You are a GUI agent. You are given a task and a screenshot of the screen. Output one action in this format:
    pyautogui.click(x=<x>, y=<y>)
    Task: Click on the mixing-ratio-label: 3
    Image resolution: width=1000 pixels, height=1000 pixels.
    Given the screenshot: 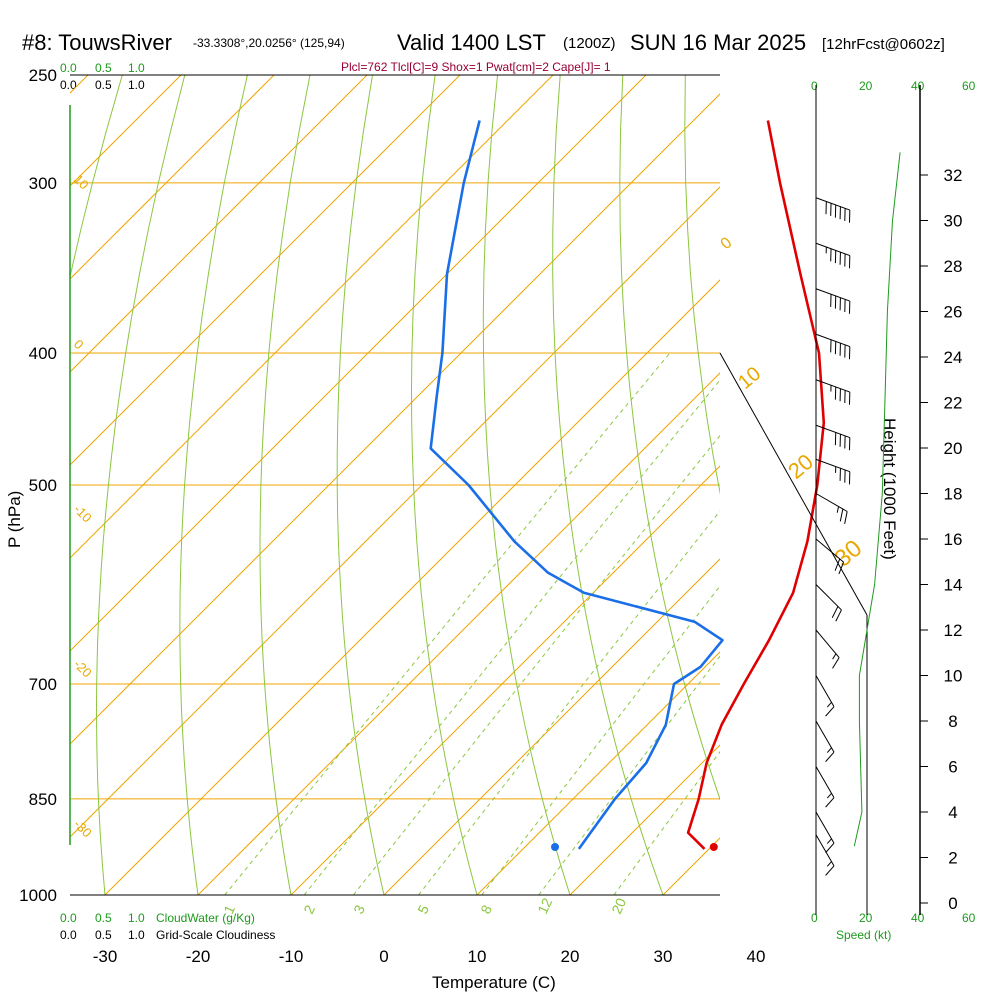 What is the action you would take?
    pyautogui.click(x=359, y=909)
    